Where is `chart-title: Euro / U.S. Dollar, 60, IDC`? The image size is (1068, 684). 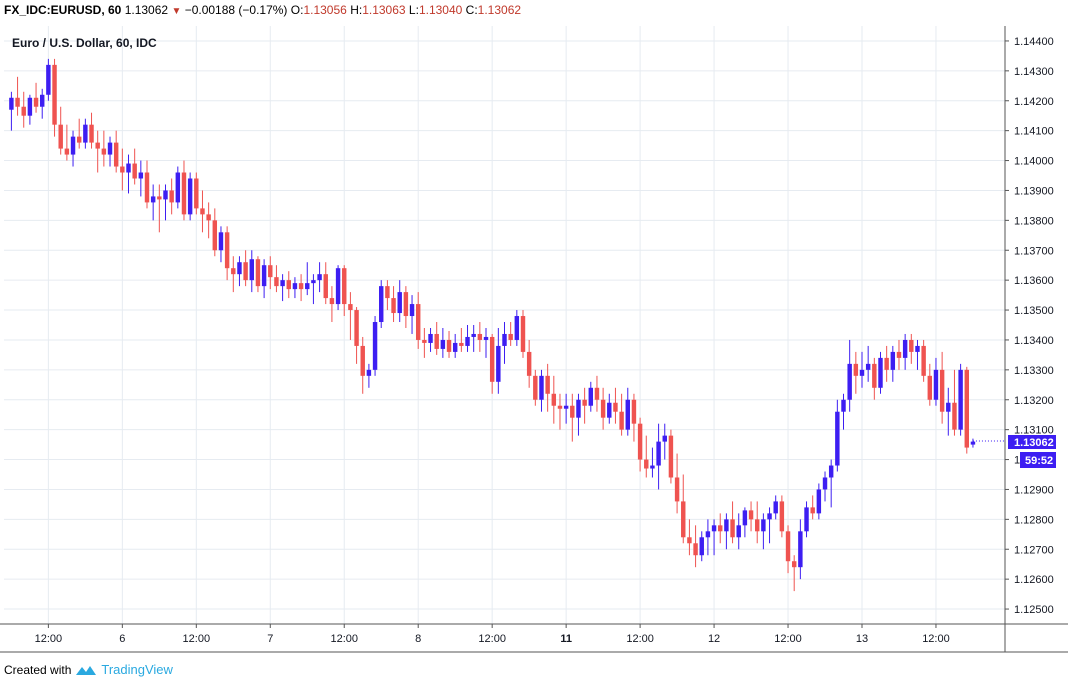 chart-title: Euro / U.S. Dollar, 60, IDC is located at coordinates (84, 43).